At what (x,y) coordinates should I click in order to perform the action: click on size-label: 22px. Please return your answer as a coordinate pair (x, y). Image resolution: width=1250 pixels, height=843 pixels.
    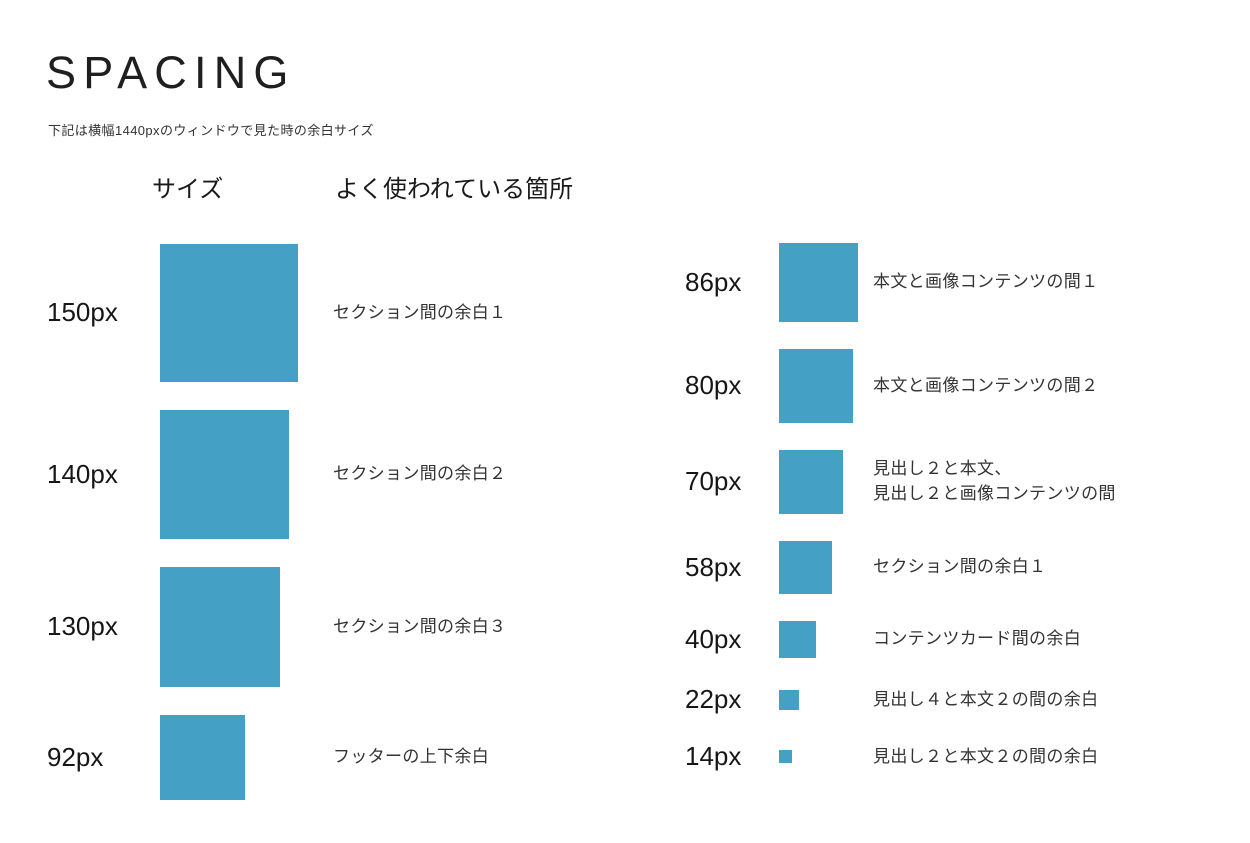
    Looking at the image, I should click on (713, 699).